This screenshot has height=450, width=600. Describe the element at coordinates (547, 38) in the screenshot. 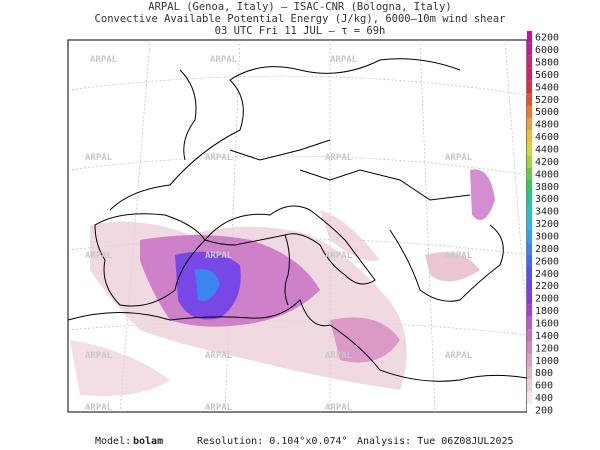

I see `colorbar-label: 6200` at that location.